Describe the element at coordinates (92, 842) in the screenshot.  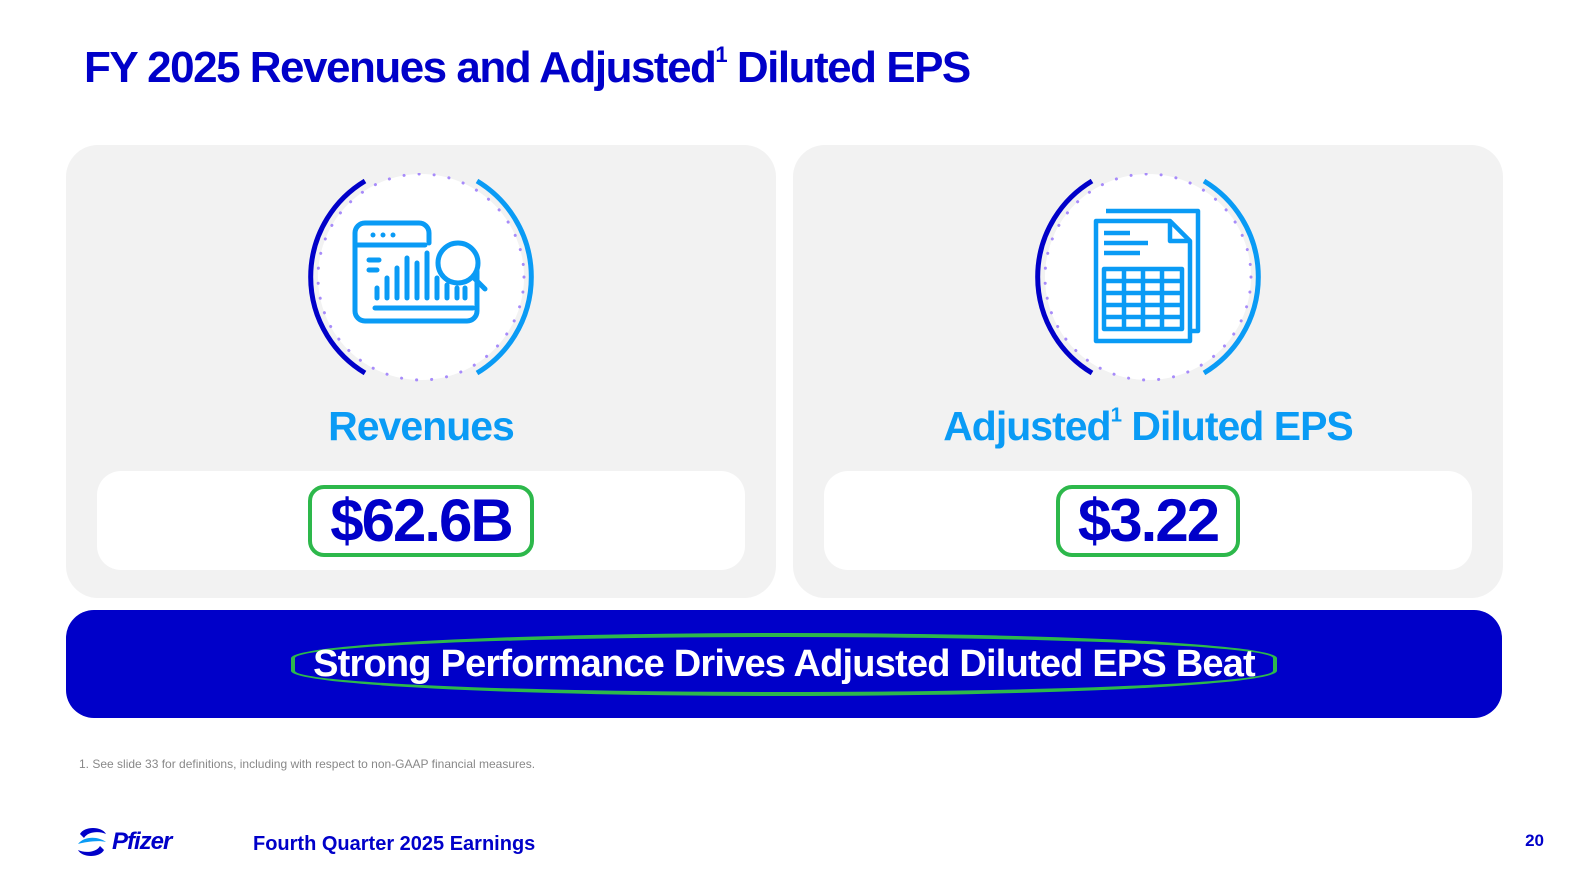
I see `pfizer-swirl-icon` at that location.